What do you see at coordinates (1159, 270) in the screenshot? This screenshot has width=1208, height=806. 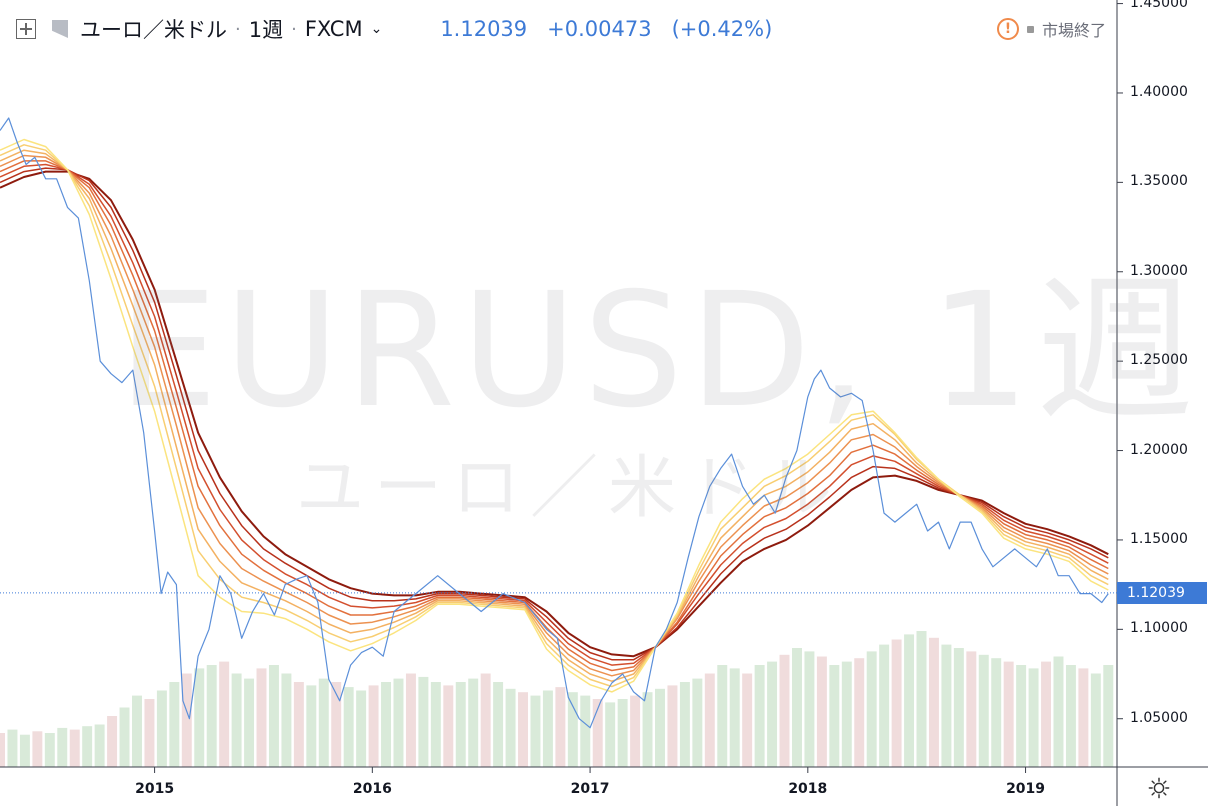 I see `y-tick-label: 1.30000` at bounding box center [1159, 270].